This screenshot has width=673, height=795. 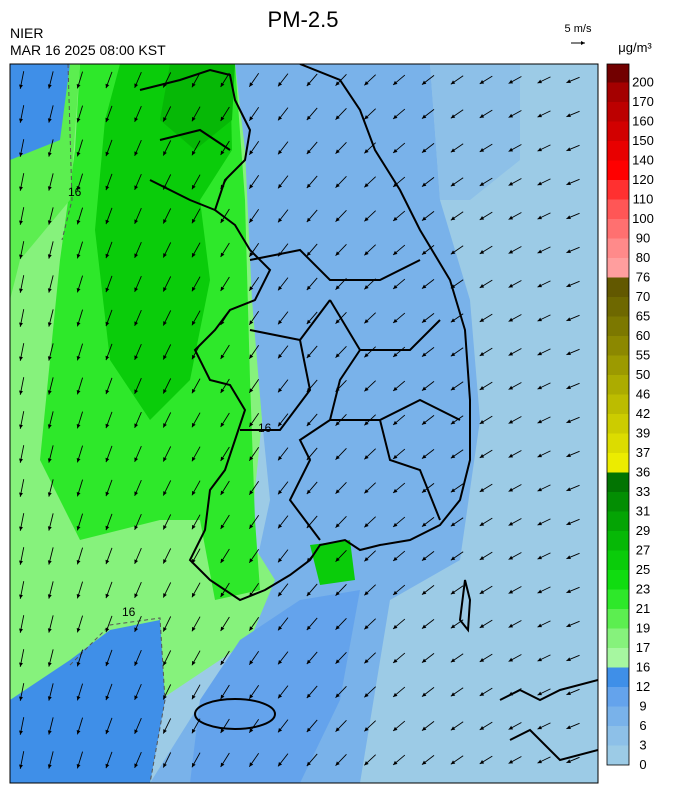 What do you see at coordinates (643, 374) in the screenshot?
I see `colorbar-label: 50` at bounding box center [643, 374].